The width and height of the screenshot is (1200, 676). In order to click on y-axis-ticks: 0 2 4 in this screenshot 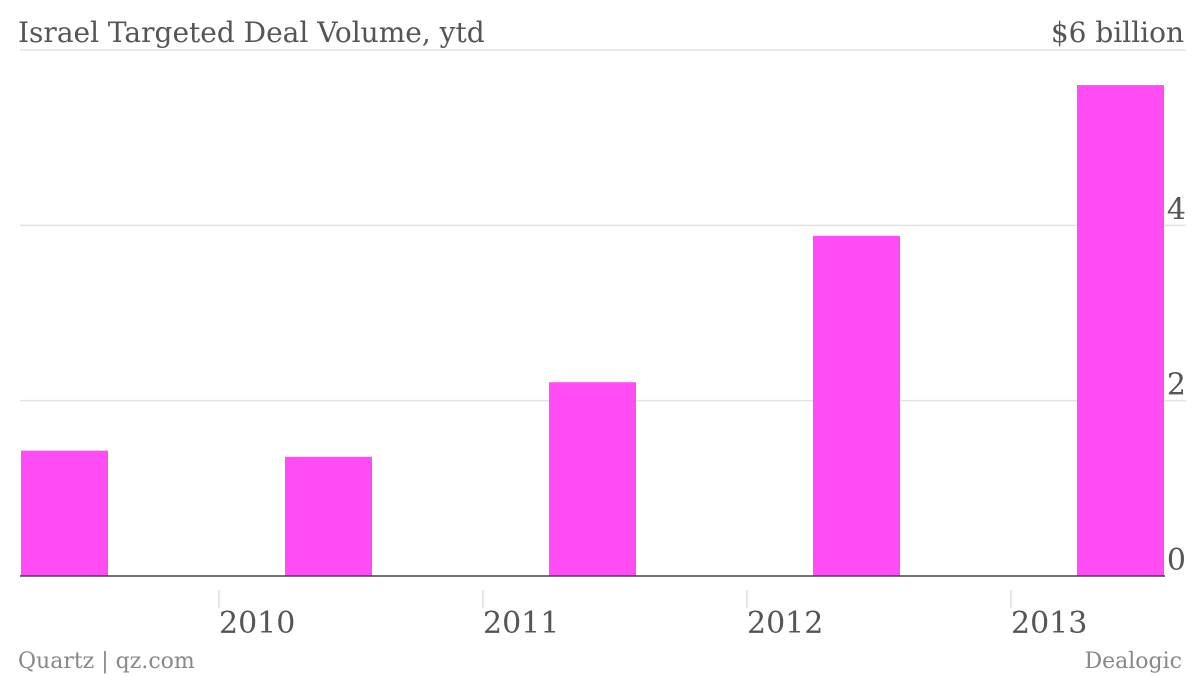, I will do `click(1176, 385)`.